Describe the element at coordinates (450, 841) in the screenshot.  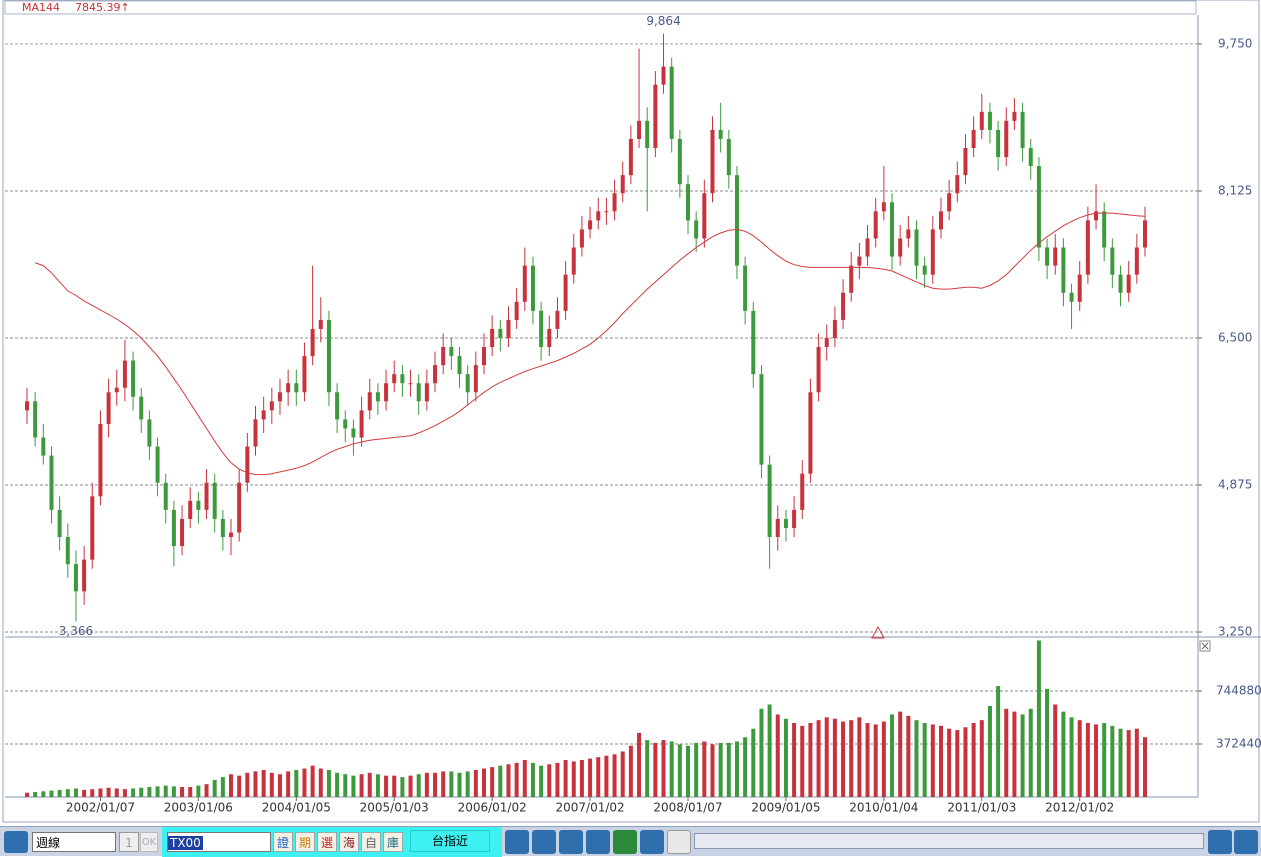
I see `quote-button: 台指近` at that location.